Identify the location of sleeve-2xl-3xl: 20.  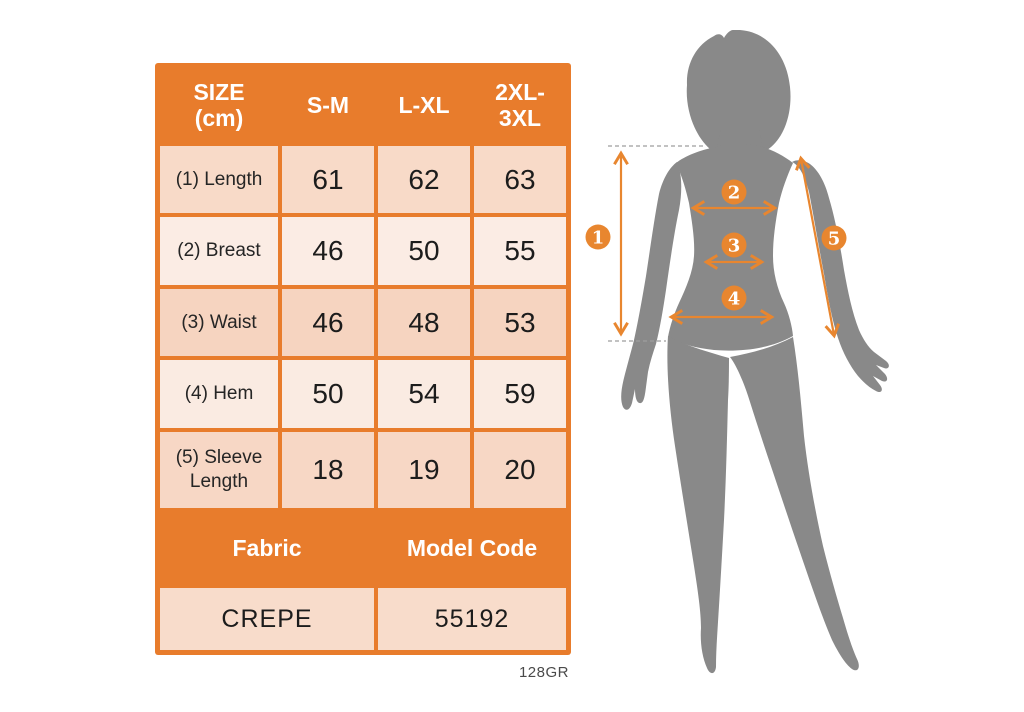
(520, 470).